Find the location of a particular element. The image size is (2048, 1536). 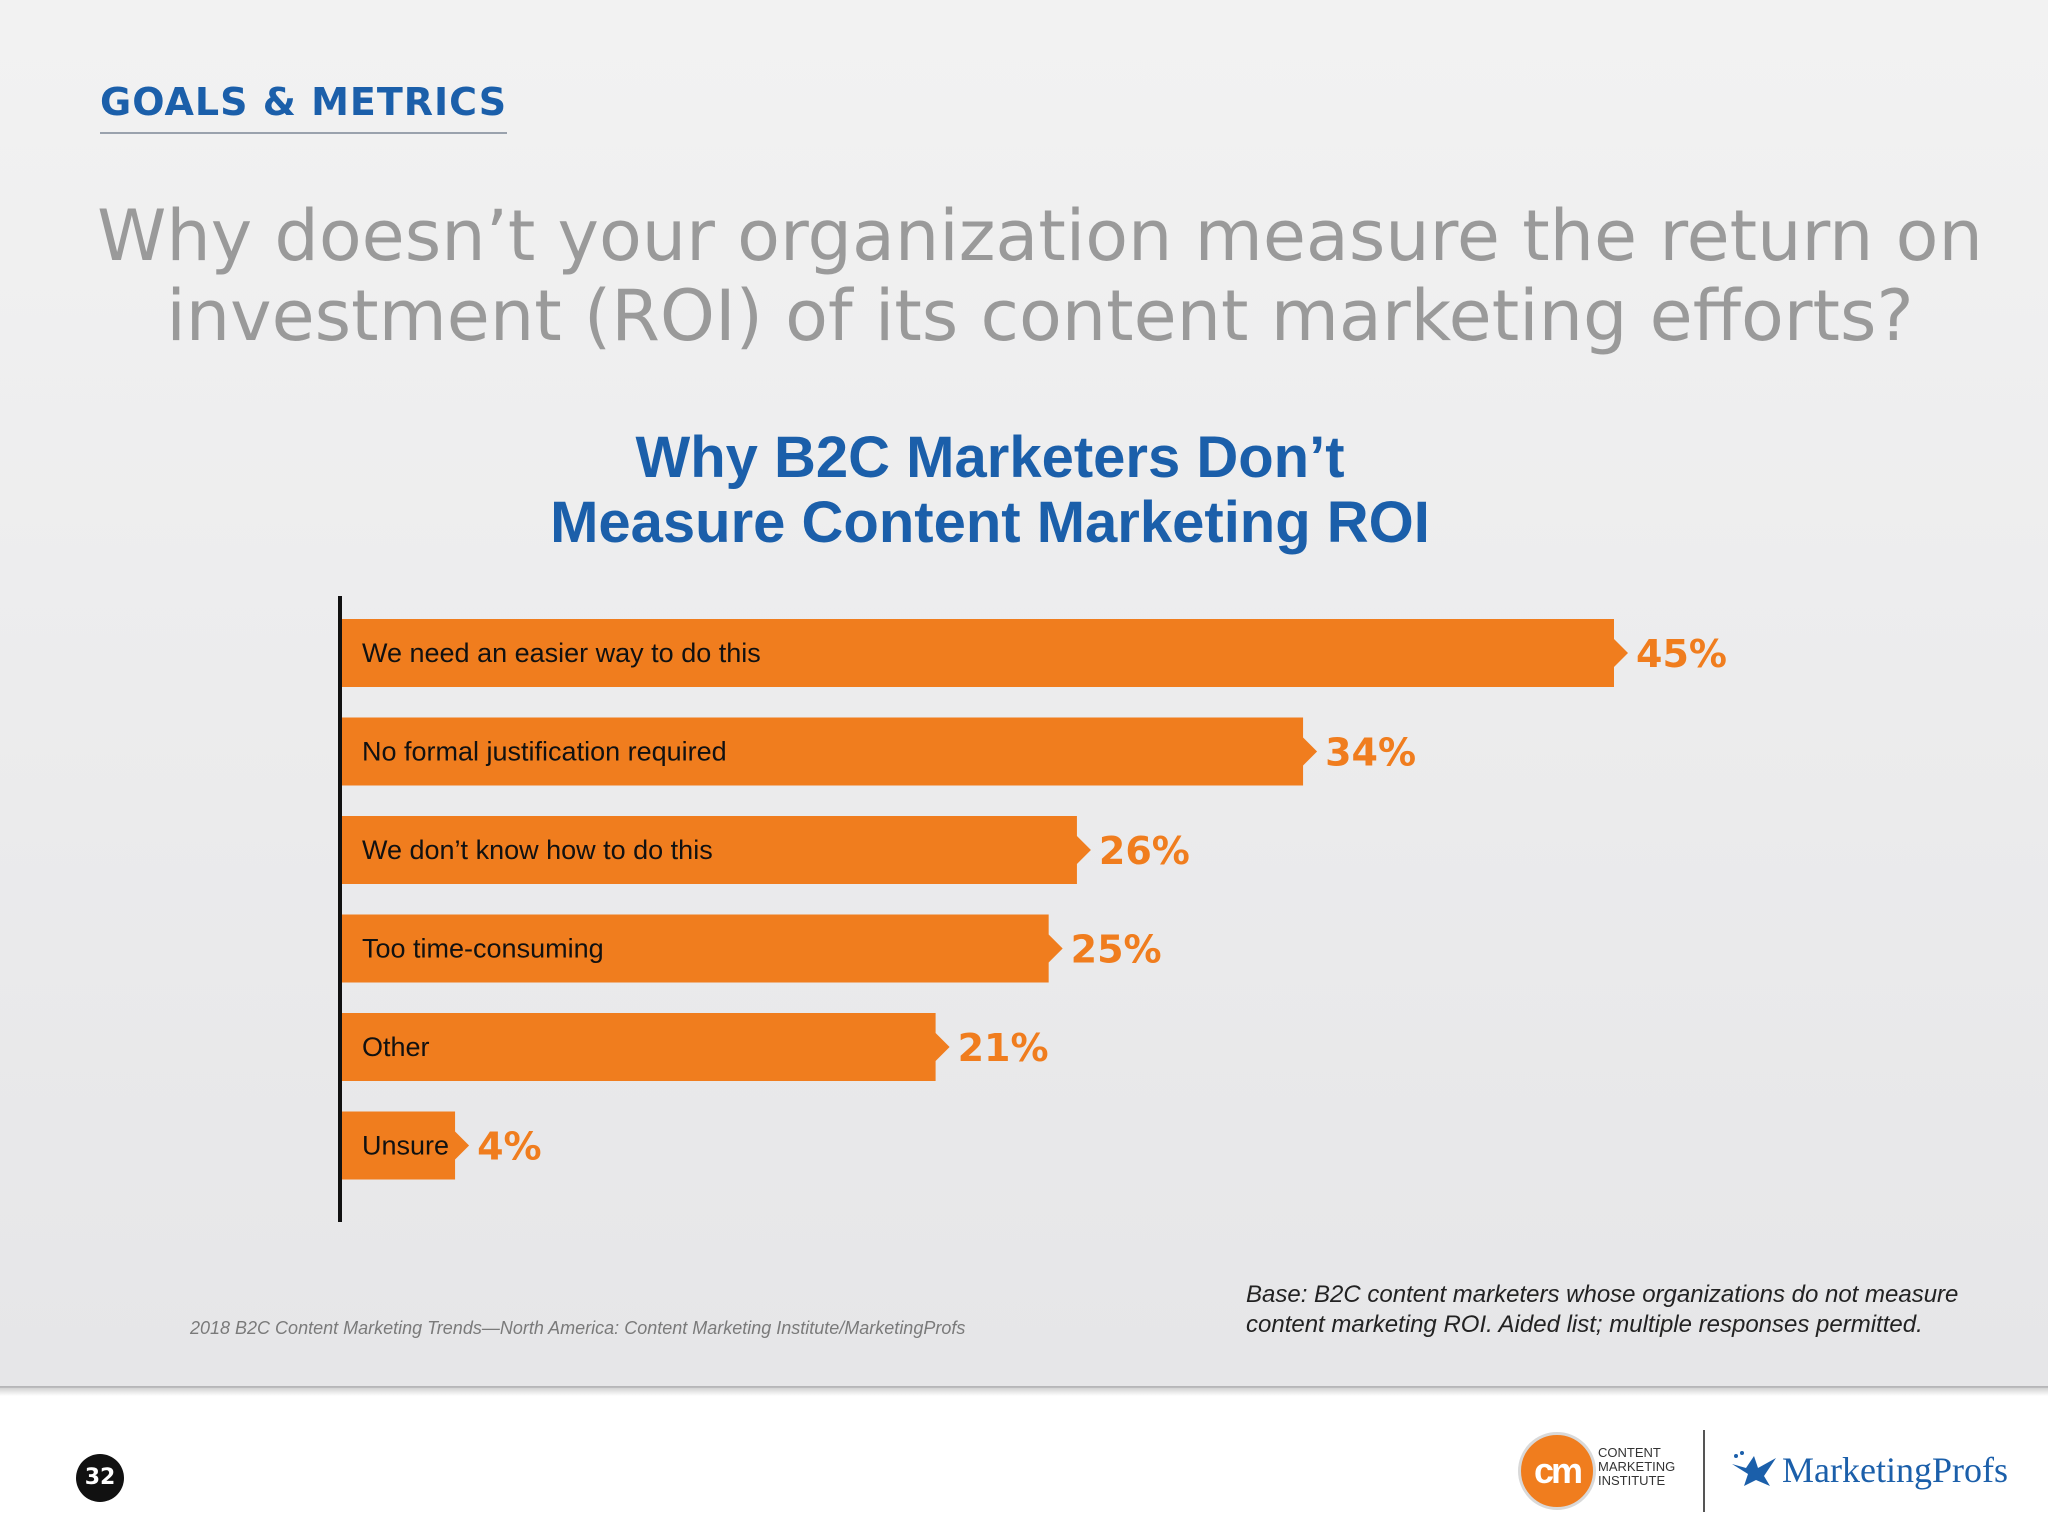

value-label-6: 4% is located at coordinates (509, 1147).